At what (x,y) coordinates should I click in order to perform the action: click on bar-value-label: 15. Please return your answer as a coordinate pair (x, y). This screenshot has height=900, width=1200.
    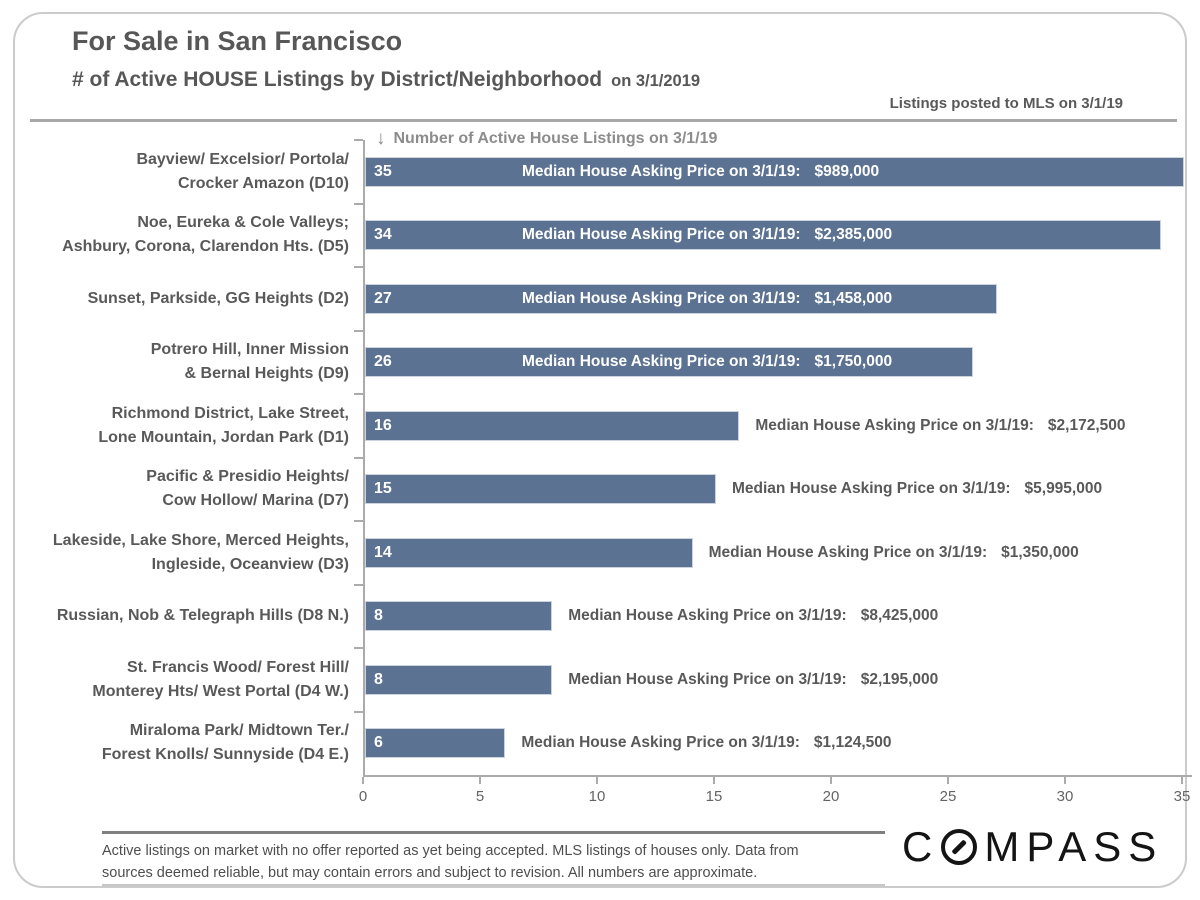
    Looking at the image, I should click on (383, 489).